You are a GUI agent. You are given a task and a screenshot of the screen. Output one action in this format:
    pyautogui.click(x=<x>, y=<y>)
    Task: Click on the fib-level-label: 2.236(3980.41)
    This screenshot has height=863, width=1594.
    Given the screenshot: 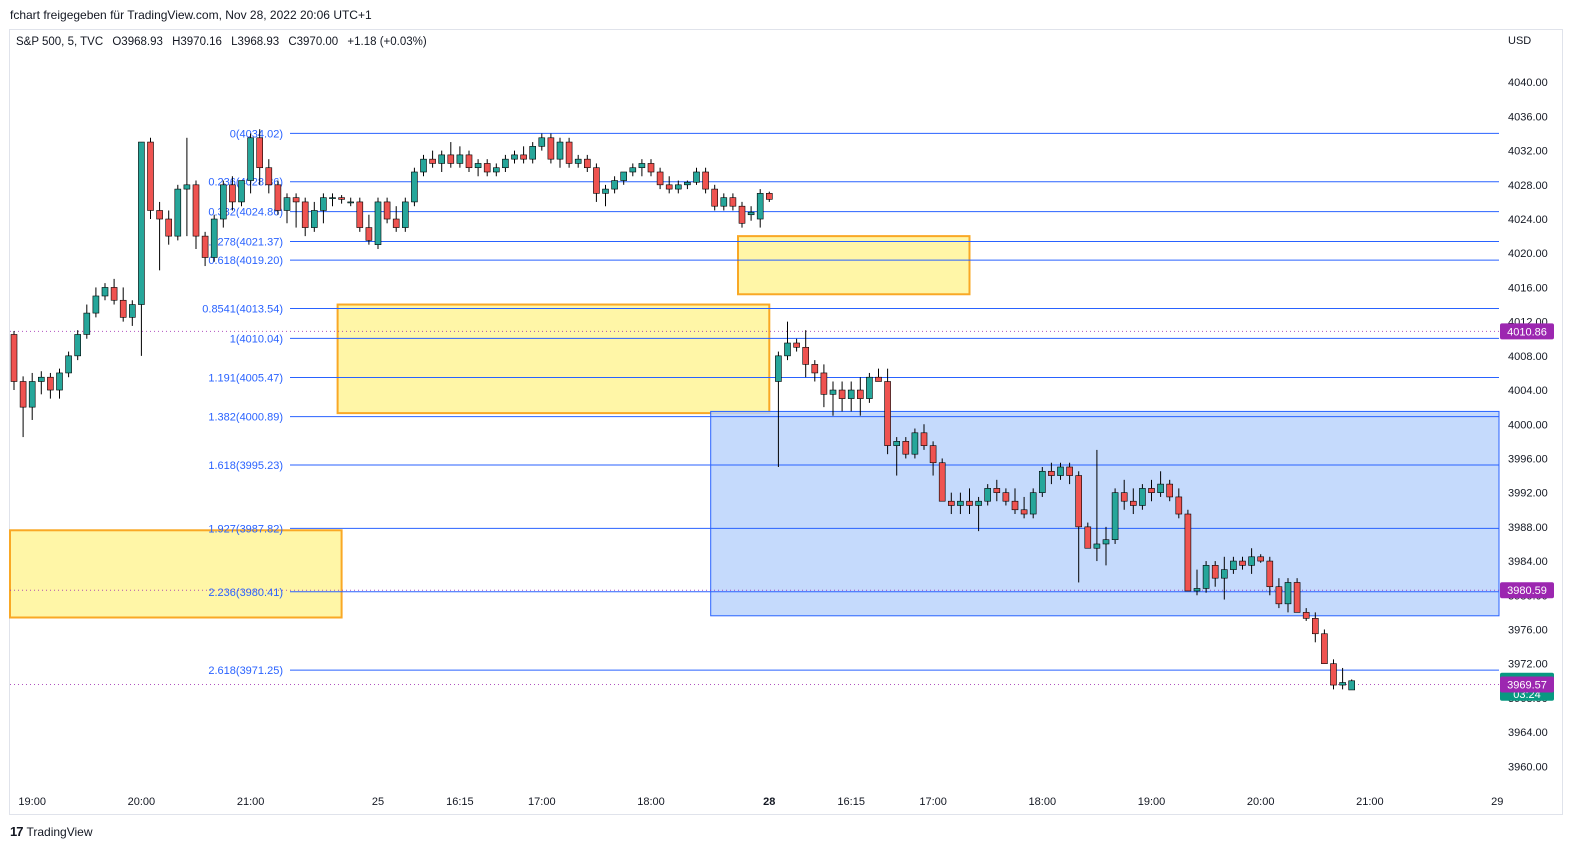 What is the action you would take?
    pyautogui.click(x=245, y=593)
    